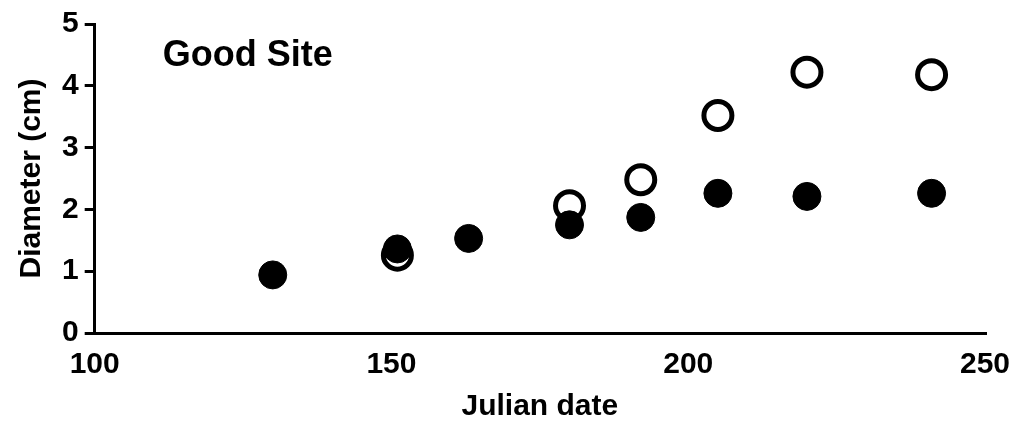 This screenshot has height=431, width=1021. I want to click on y-tick-label: 4, so click(70, 84).